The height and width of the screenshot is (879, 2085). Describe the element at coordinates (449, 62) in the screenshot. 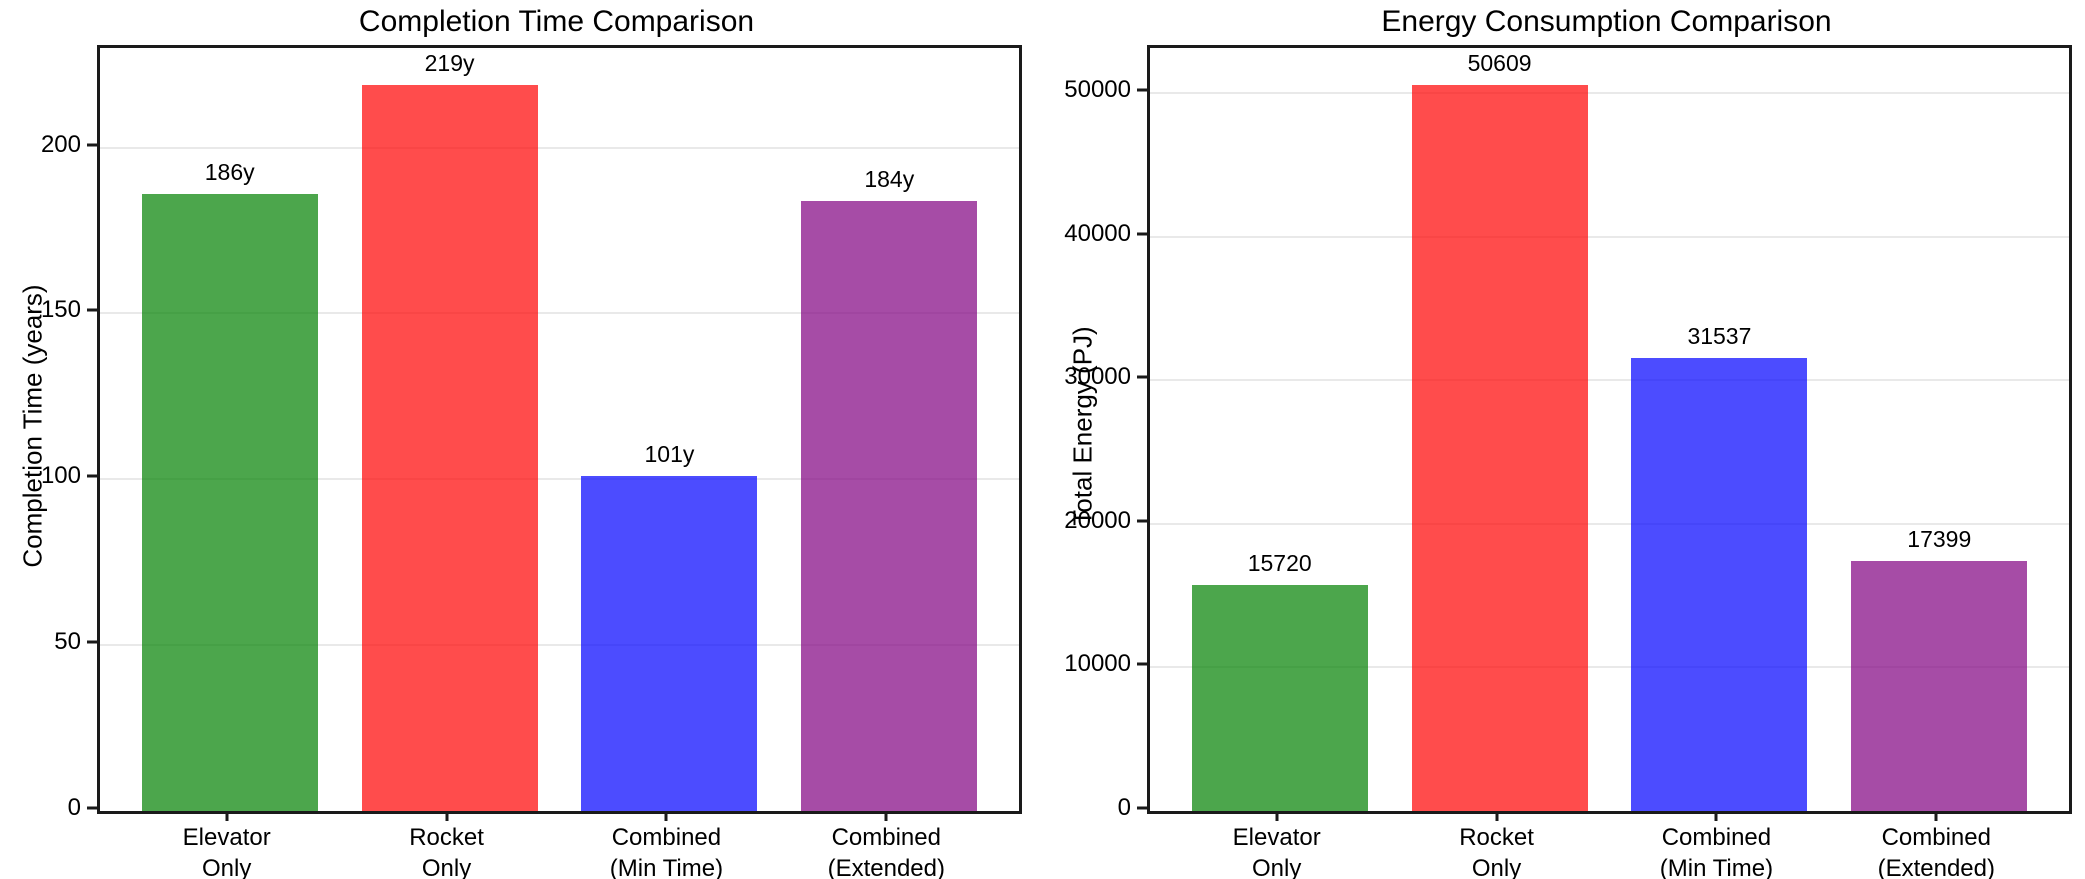

I see `bar-value-label: 219y` at that location.